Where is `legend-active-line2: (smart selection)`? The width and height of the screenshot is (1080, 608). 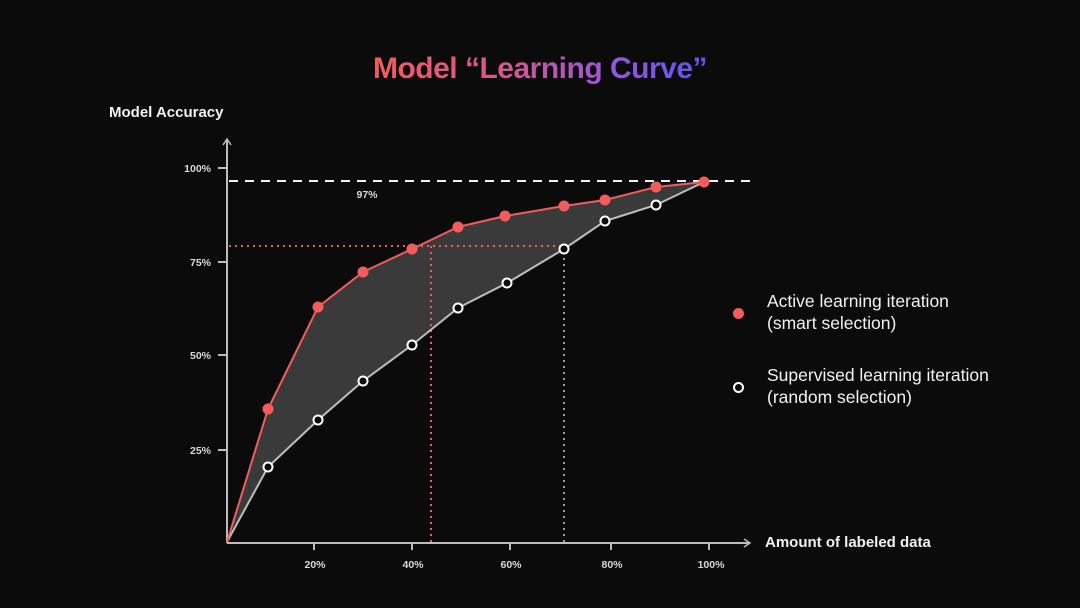
legend-active-line2: (smart selection) is located at coordinates (832, 323).